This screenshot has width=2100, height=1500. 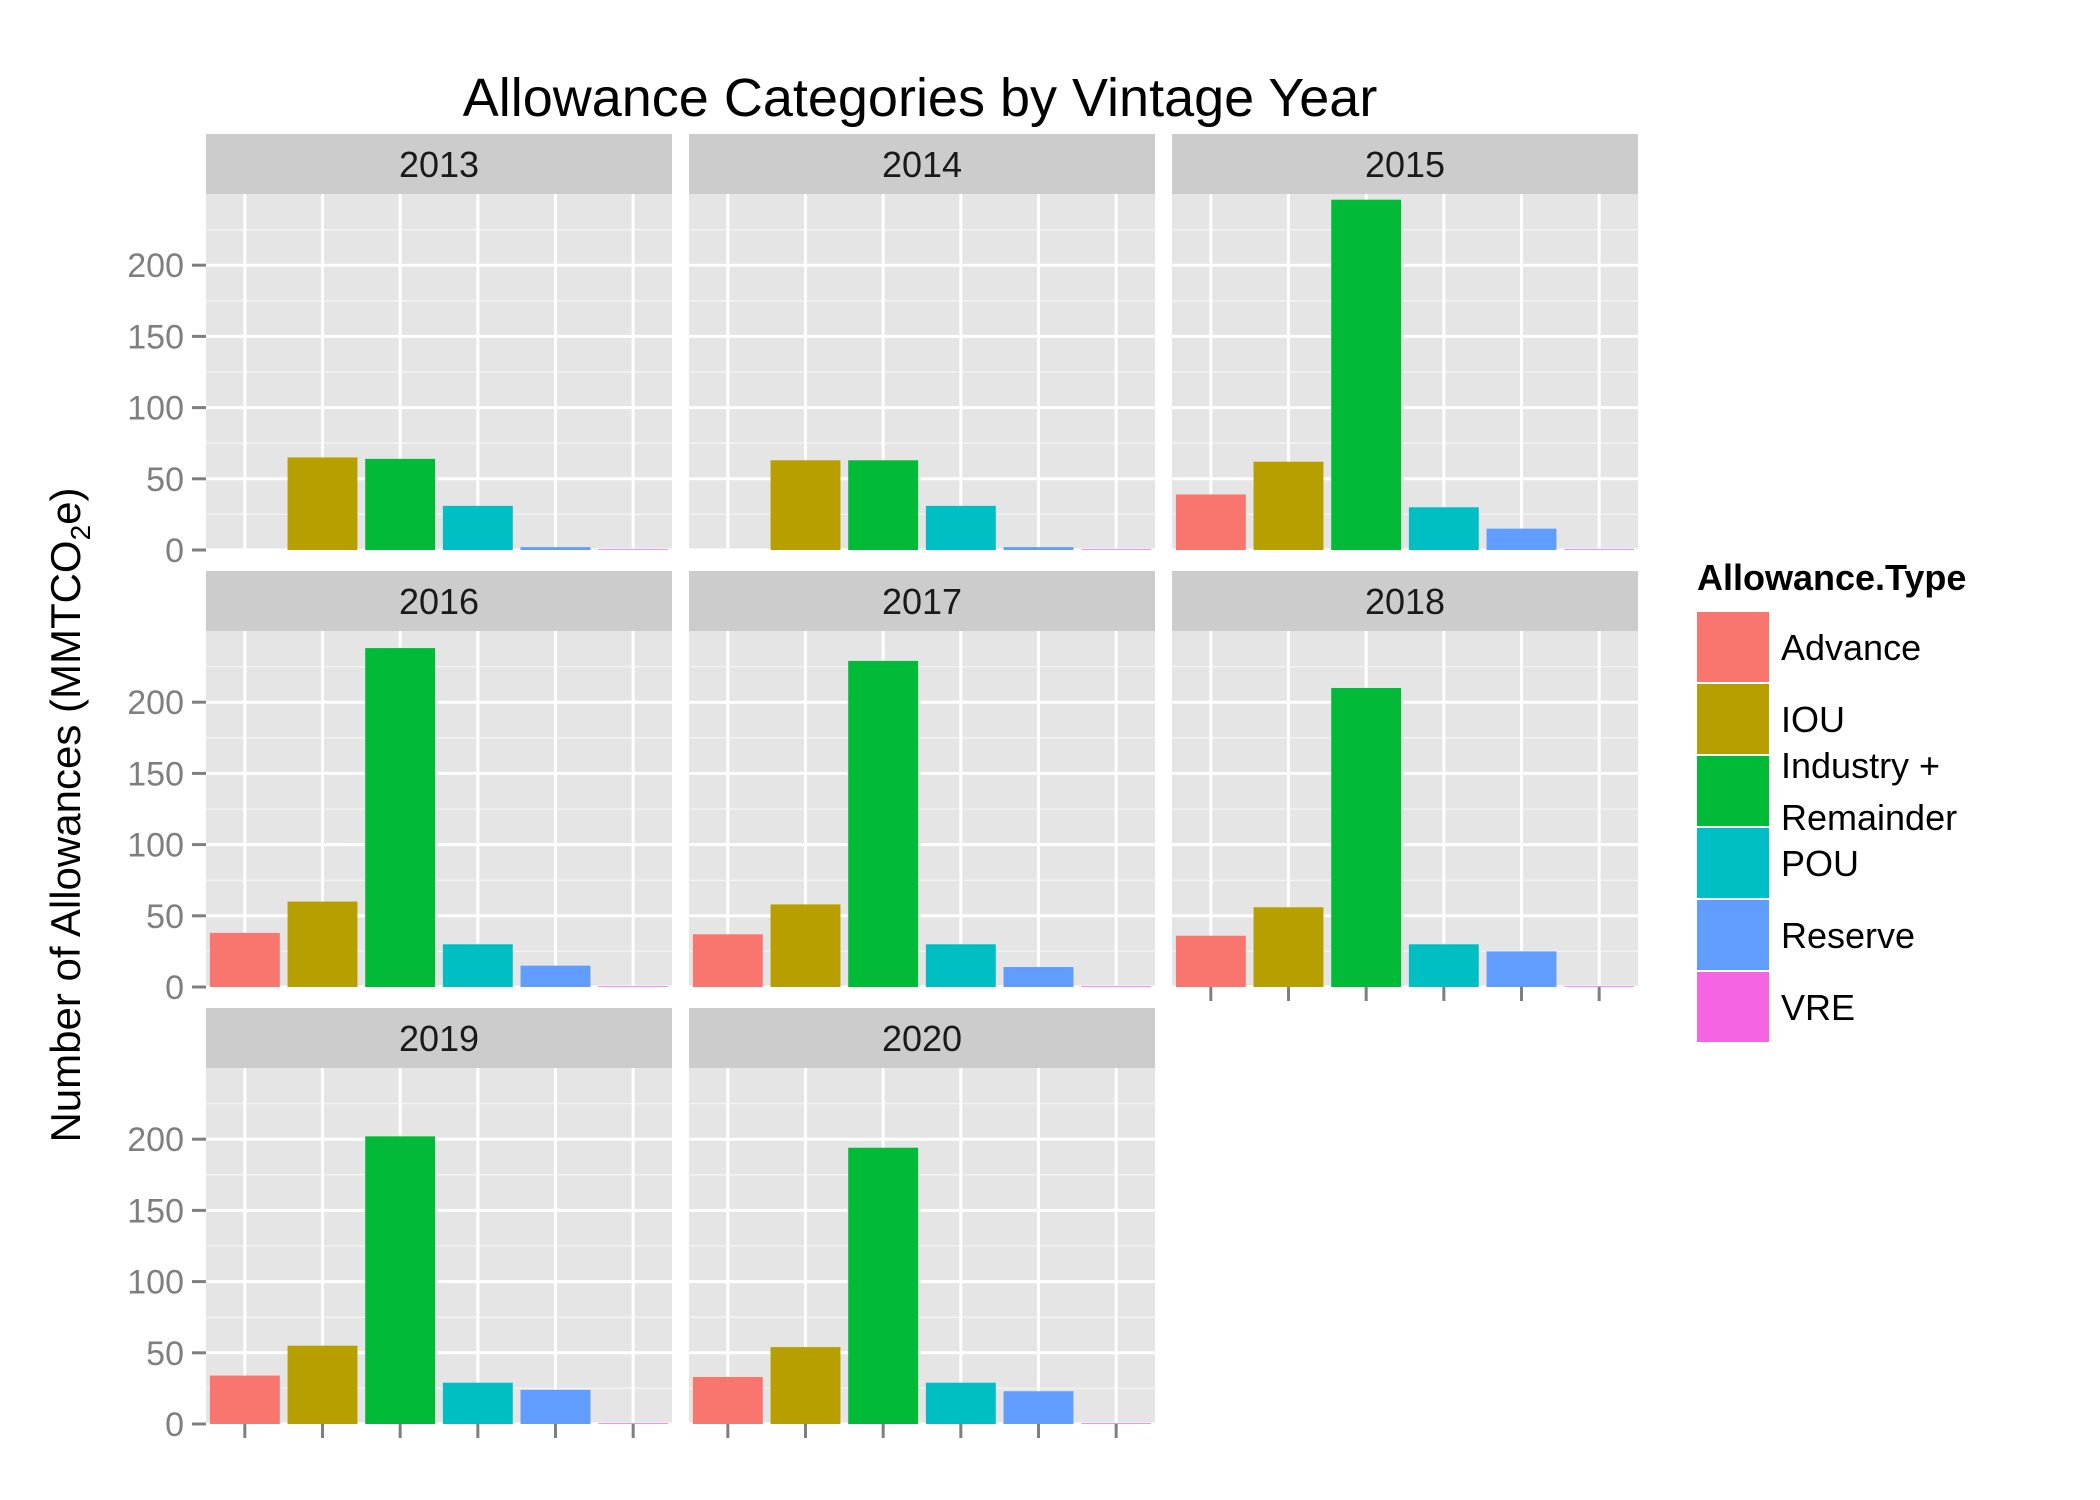 I want to click on facet-2019: 2019 0 50 100 150 200, so click(x=399, y=1226).